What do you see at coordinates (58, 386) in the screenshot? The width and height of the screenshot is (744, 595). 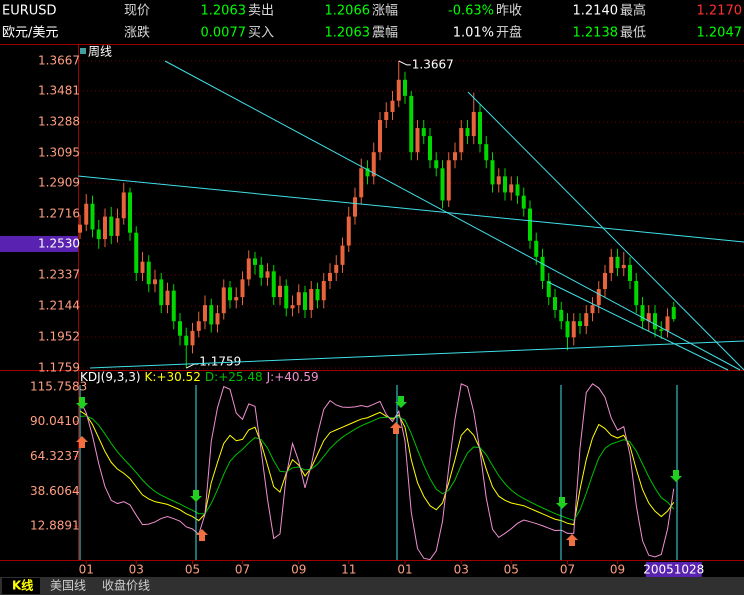 I see `y-tick-label: 115.7583` at bounding box center [58, 386].